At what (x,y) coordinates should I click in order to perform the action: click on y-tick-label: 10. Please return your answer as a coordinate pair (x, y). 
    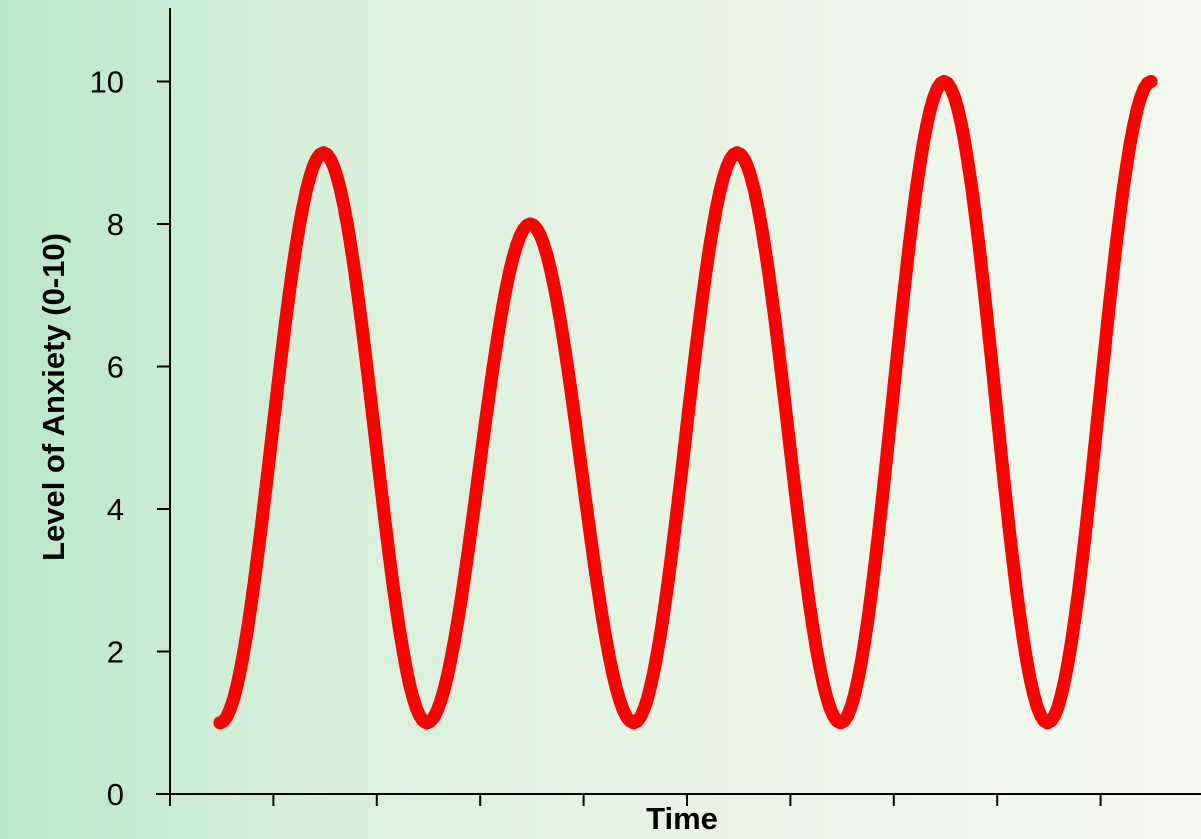
    Looking at the image, I should click on (107, 82).